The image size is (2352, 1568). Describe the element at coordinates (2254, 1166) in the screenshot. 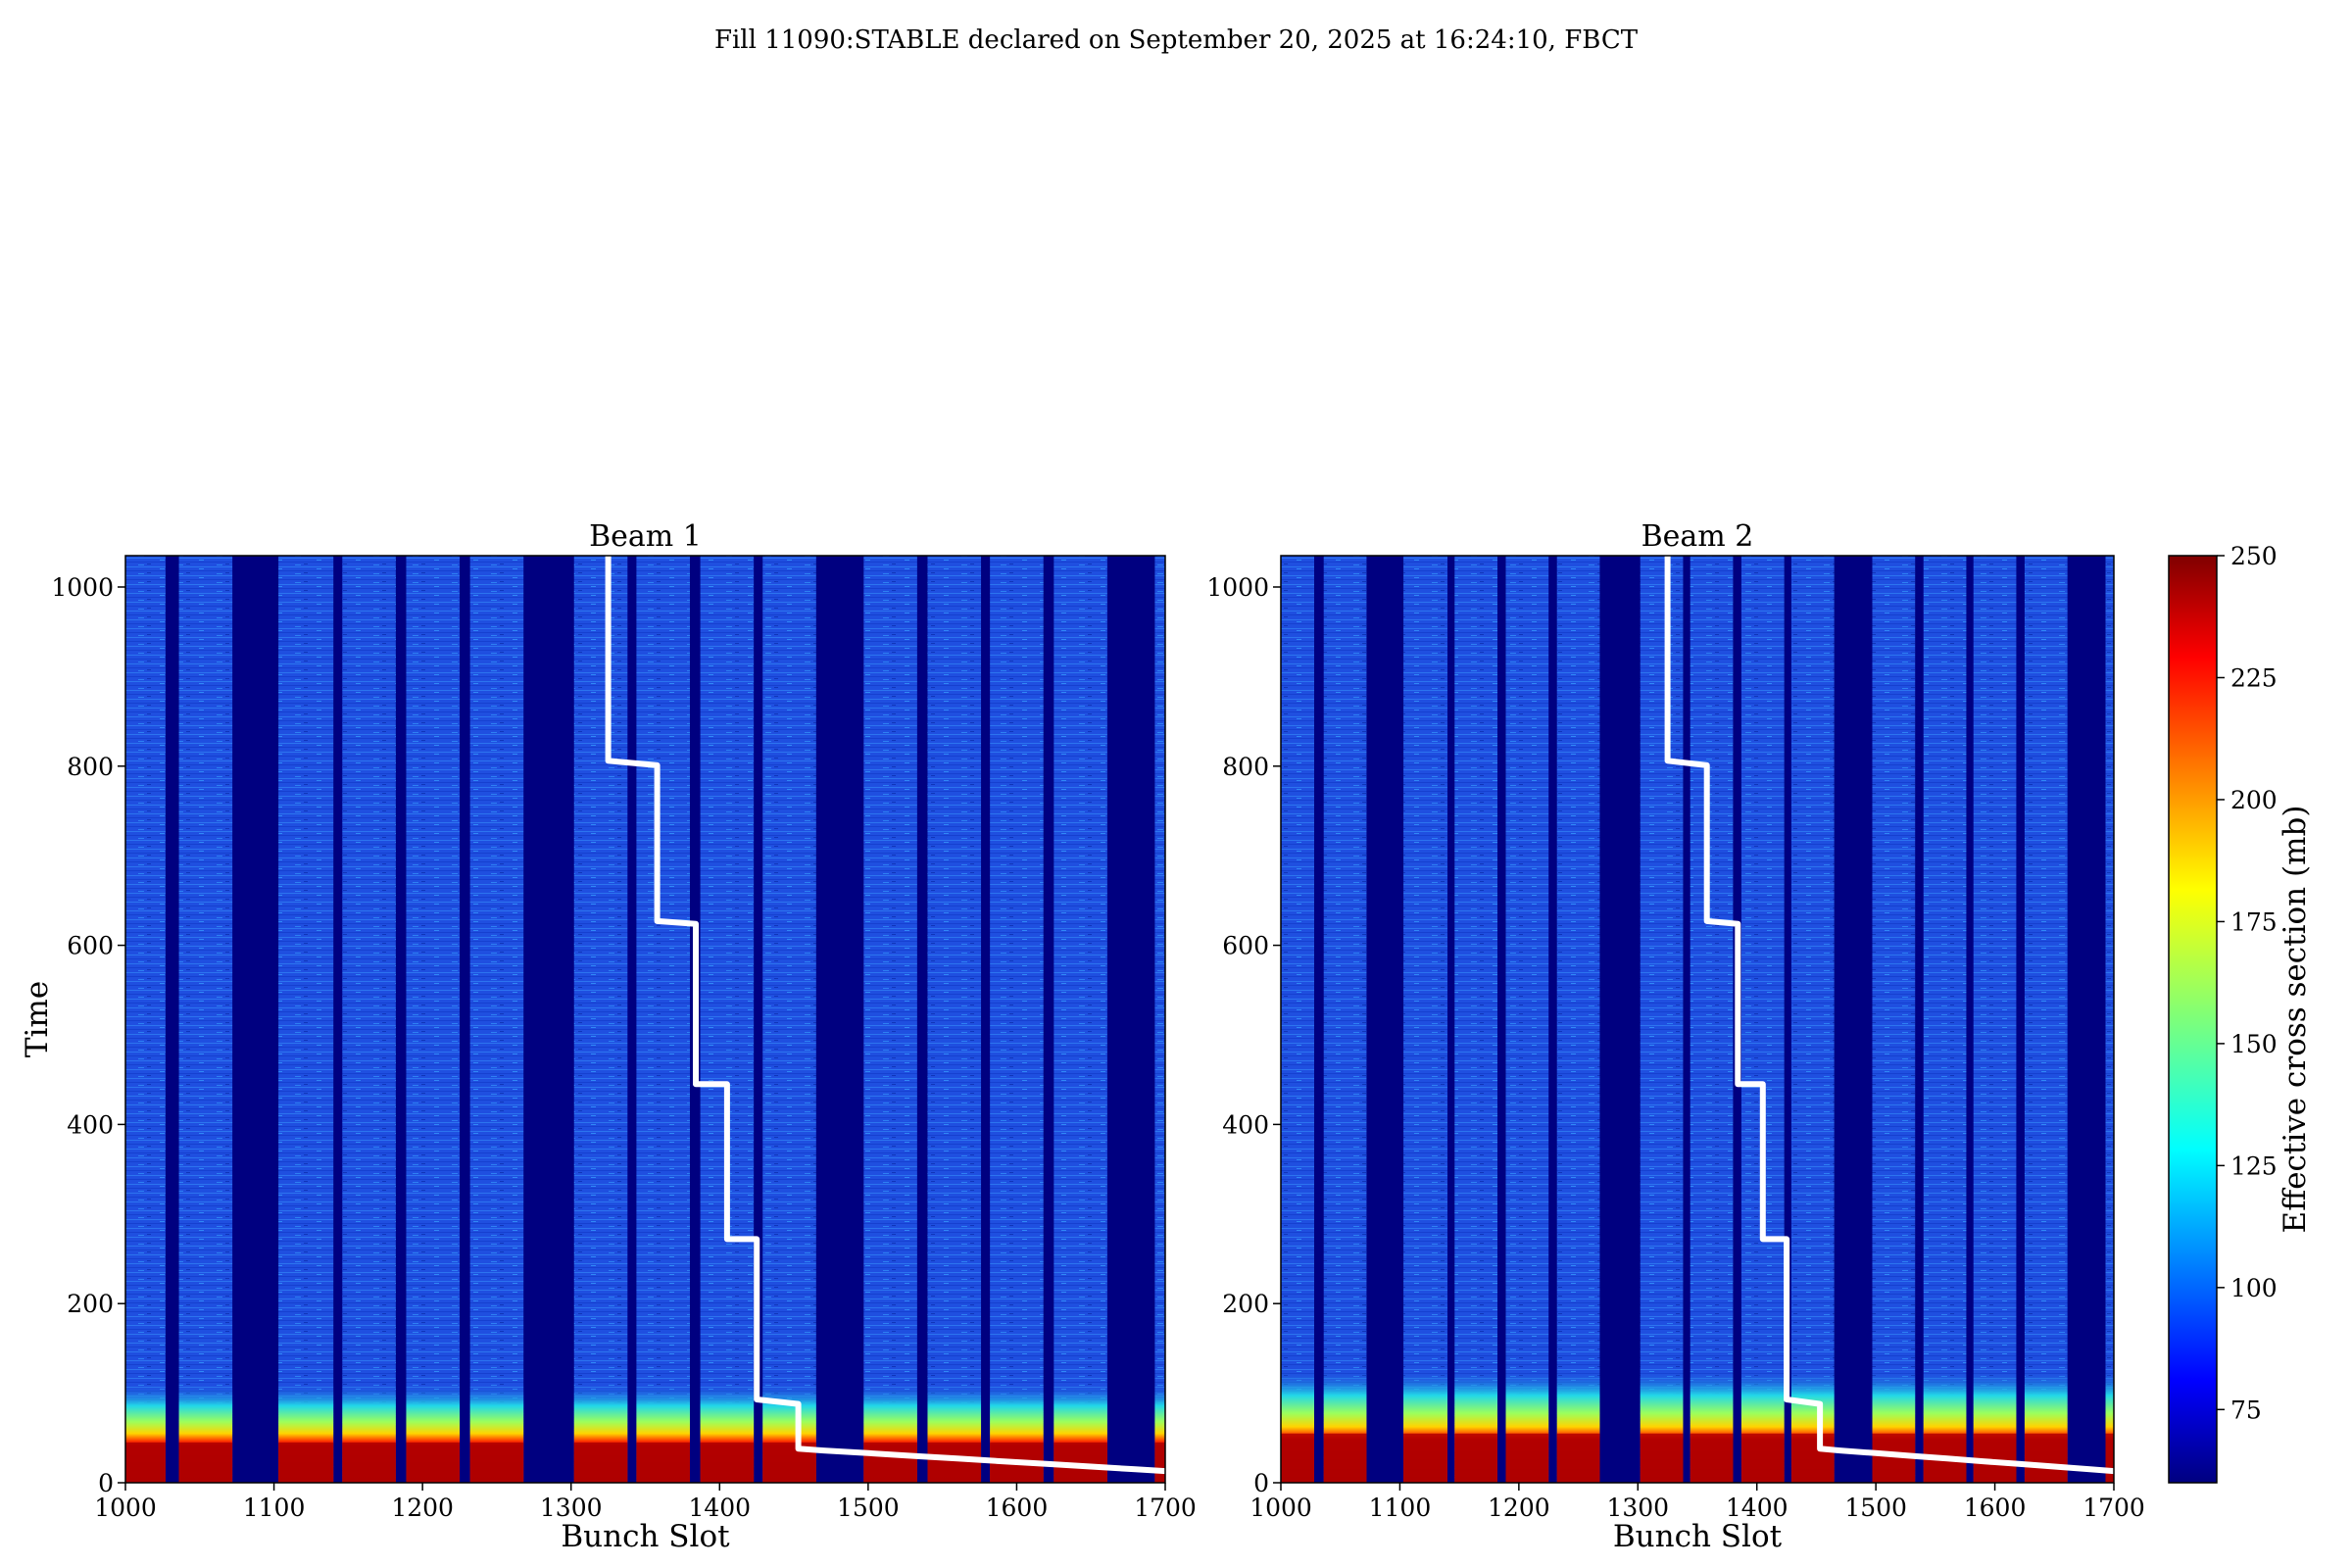

I see `colorbar-tick-label: 125` at that location.